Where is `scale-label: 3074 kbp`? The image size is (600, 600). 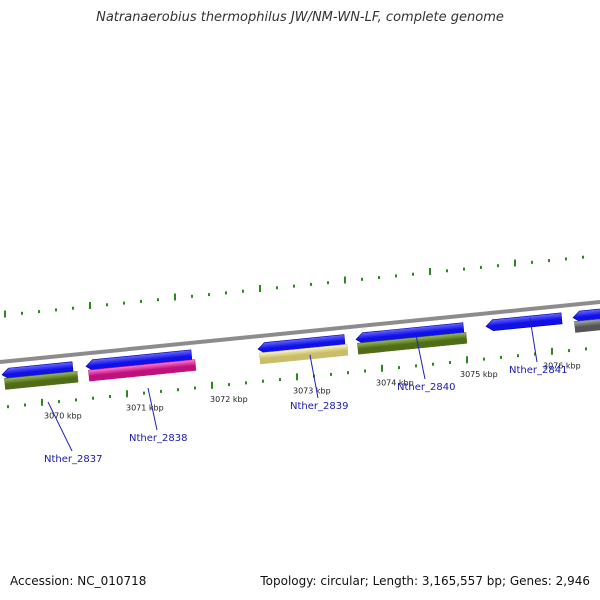
scale-label: 3074 kbp is located at coordinates (395, 382).